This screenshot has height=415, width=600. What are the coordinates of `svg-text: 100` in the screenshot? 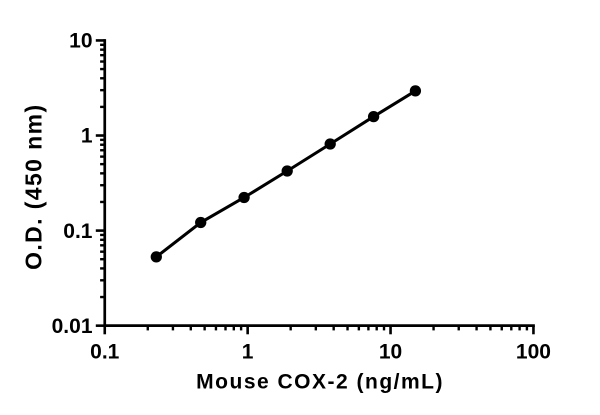 It's located at (533, 351).